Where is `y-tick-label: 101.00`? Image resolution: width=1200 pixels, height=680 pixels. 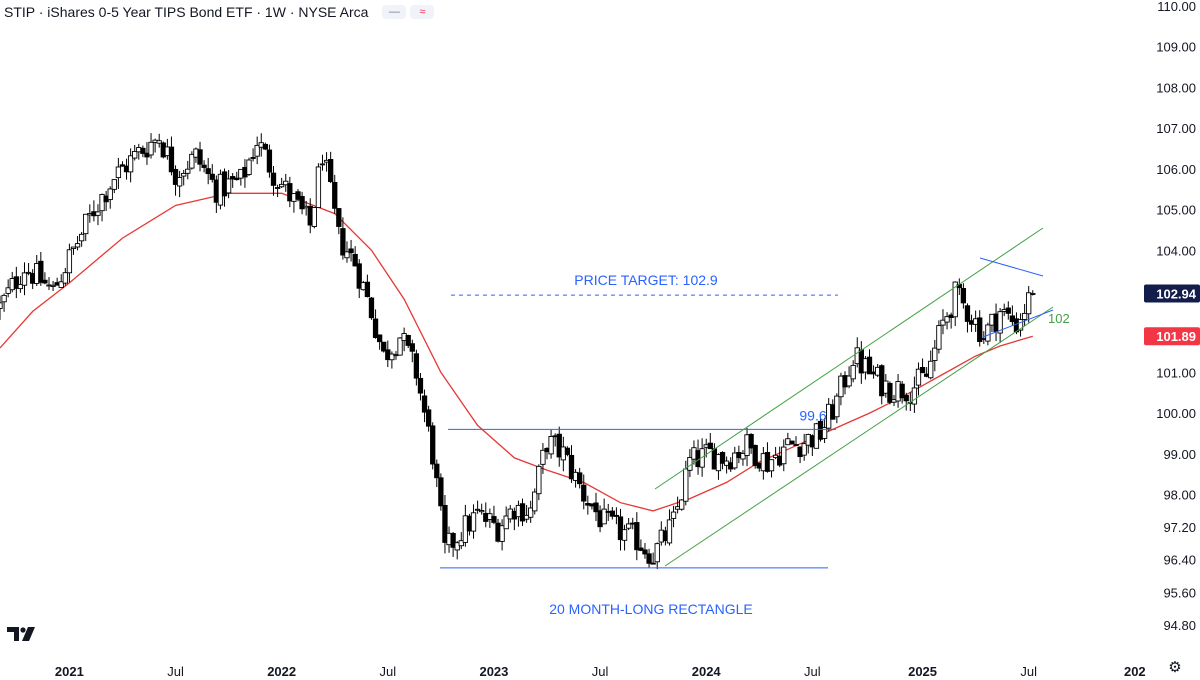
y-tick-label: 101.00 is located at coordinates (1176, 372).